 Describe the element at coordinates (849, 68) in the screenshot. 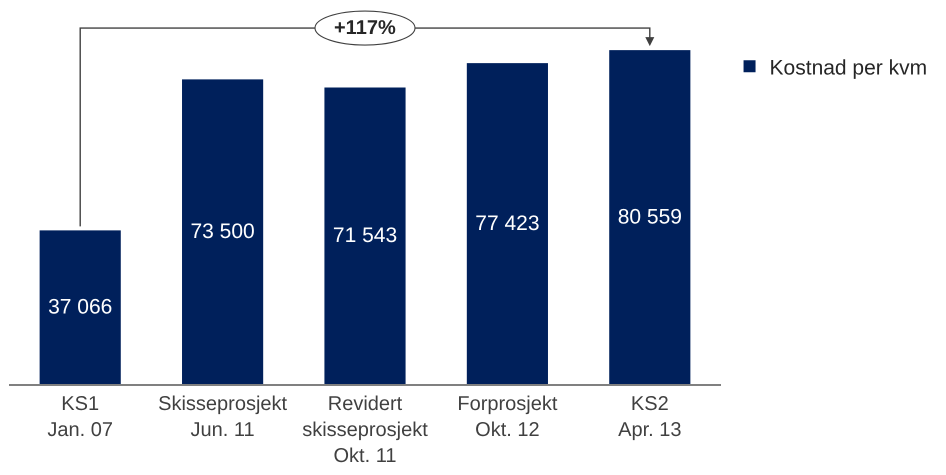

I see `legend-label: Kostnad per kvm` at that location.